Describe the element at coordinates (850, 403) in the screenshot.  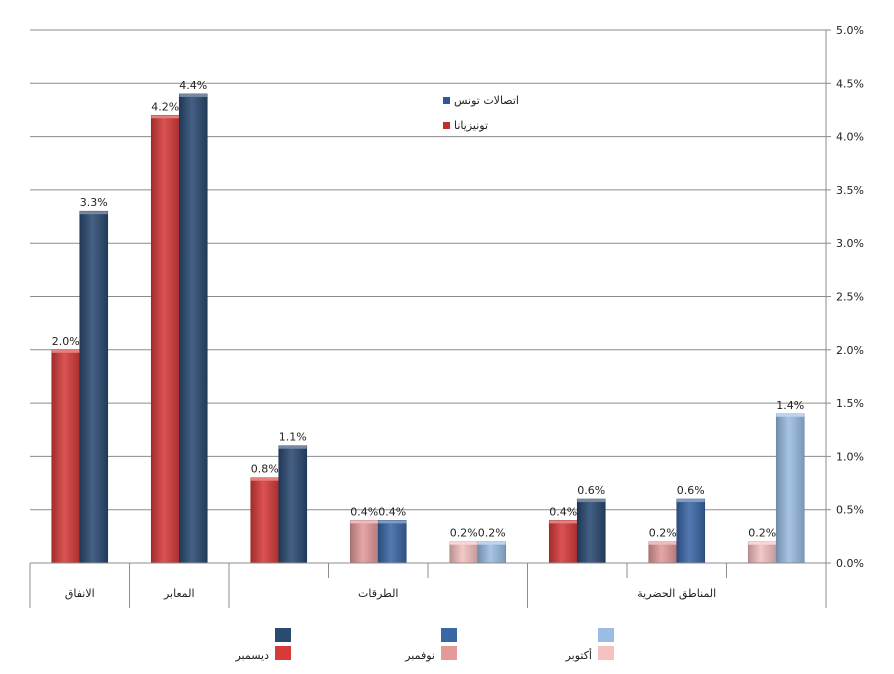
I see `y-tick-label: 1.5%` at that location.